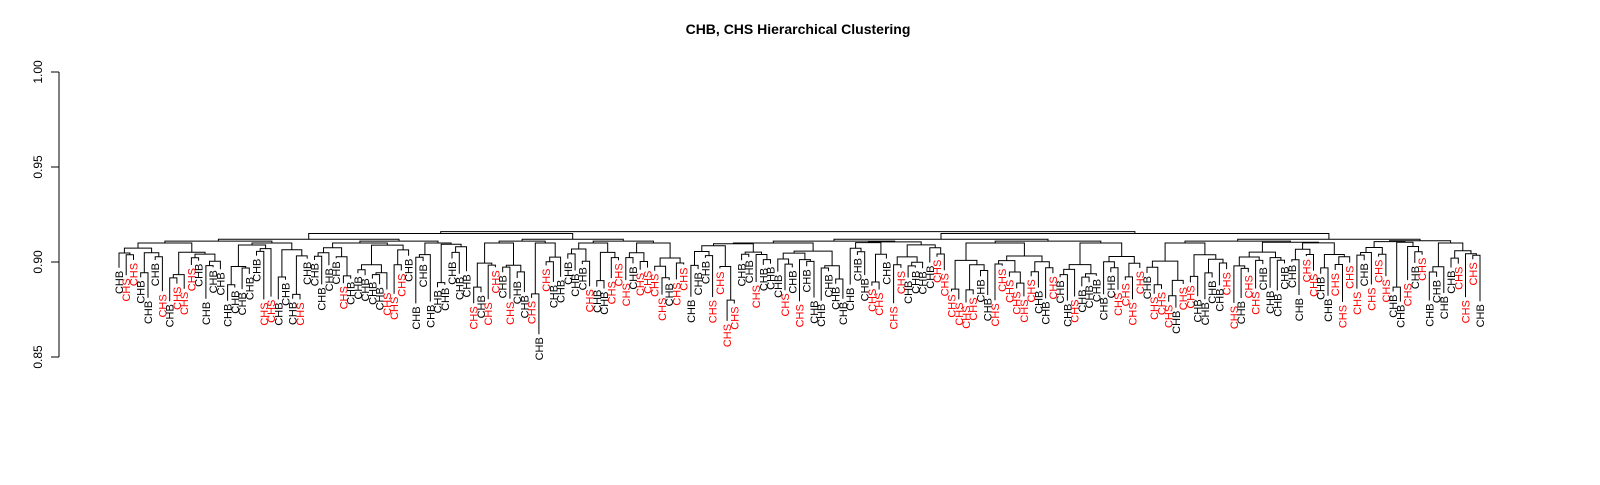  What do you see at coordinates (38, 72) in the screenshot?
I see `y-tick-label: 1.00` at bounding box center [38, 72].